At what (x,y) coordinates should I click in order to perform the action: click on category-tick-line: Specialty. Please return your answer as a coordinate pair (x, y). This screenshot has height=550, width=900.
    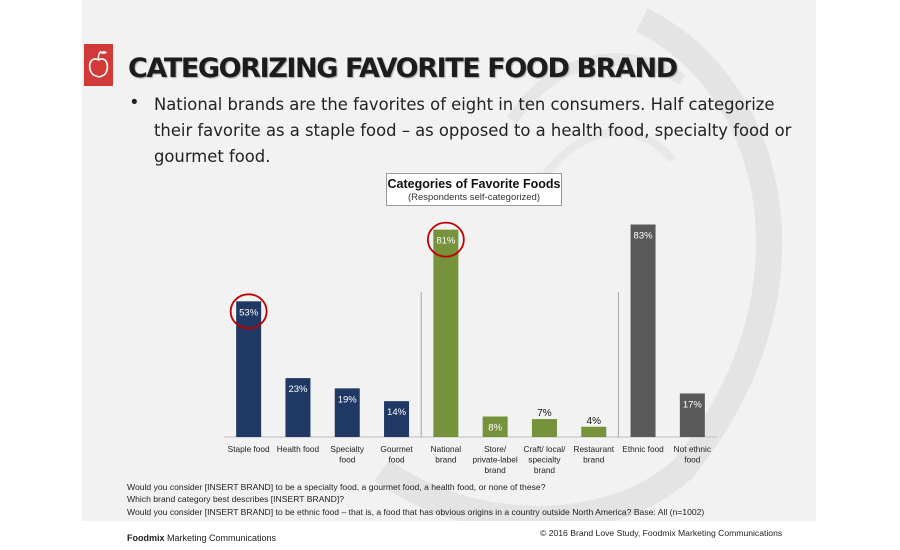
    Looking at the image, I should click on (347, 449).